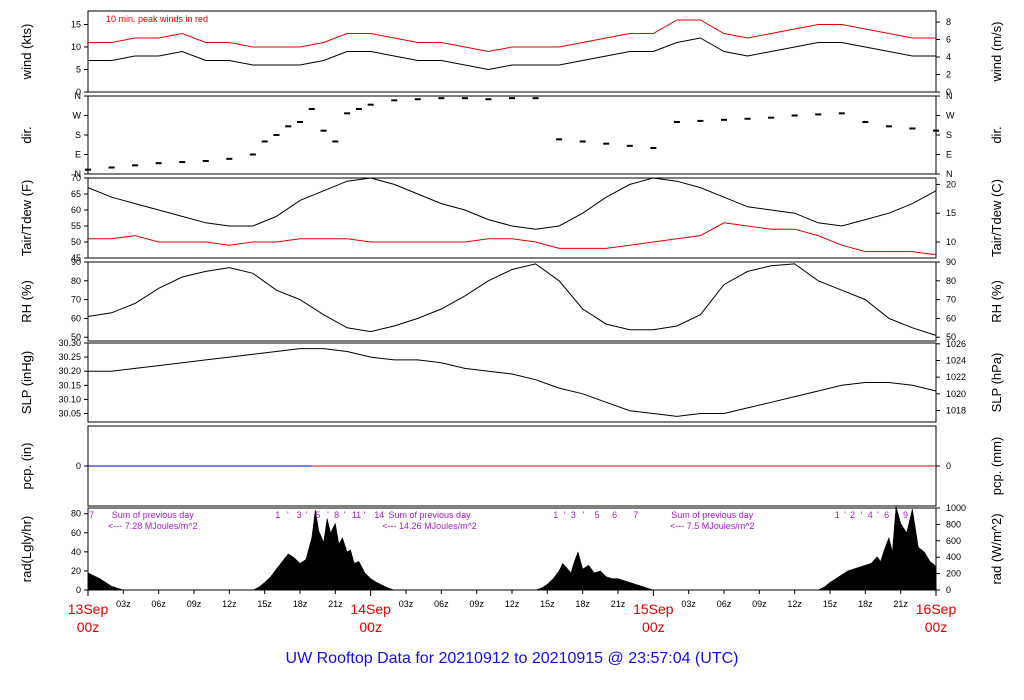 The image size is (1024, 700). What do you see at coordinates (157, 19) in the screenshot?
I see `panel-annotation: 10 min. peak winds in red` at bounding box center [157, 19].